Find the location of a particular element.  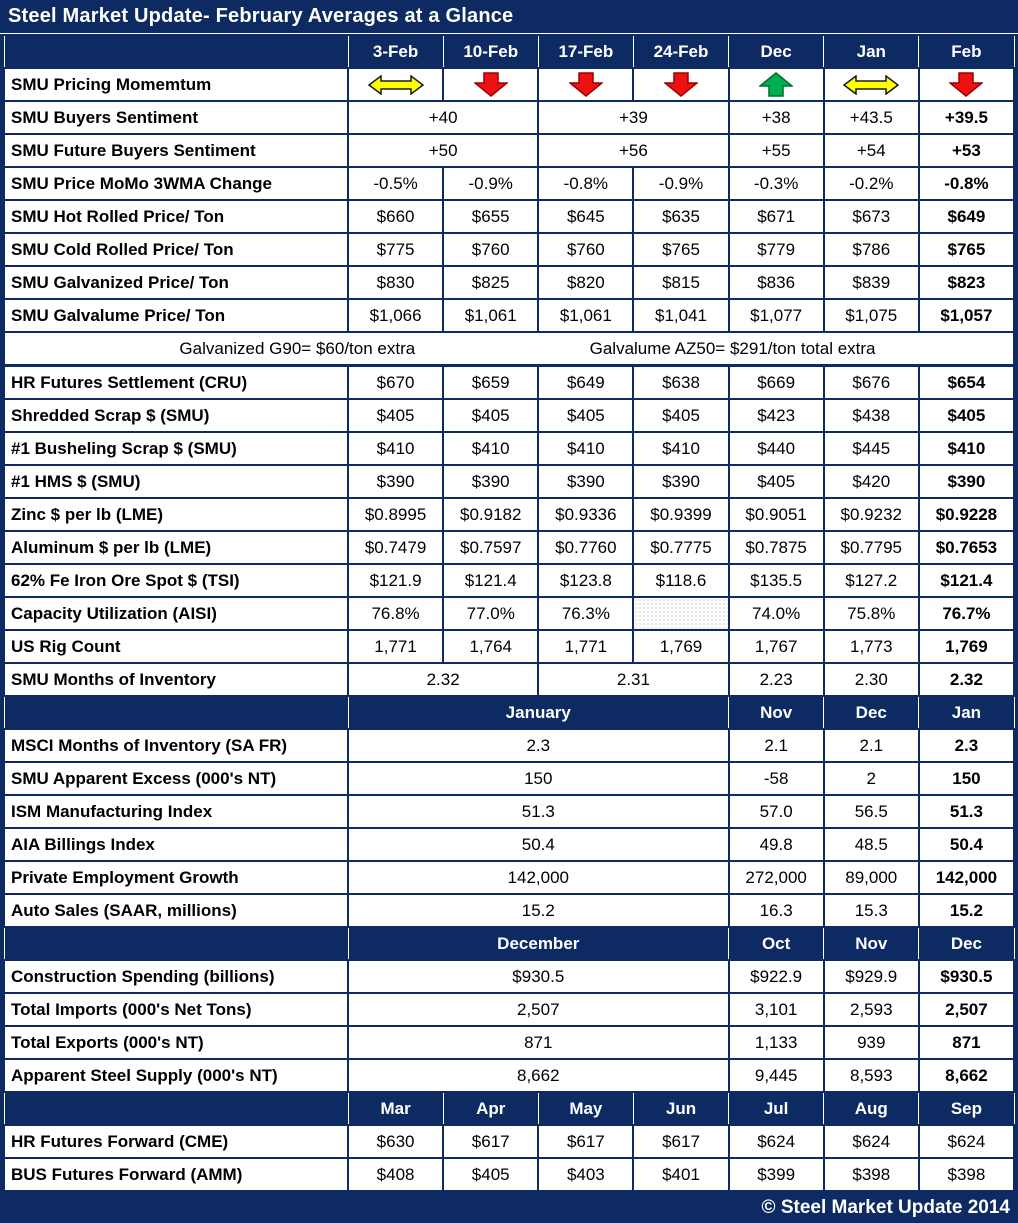

value-cell: $775 is located at coordinates (395, 249).